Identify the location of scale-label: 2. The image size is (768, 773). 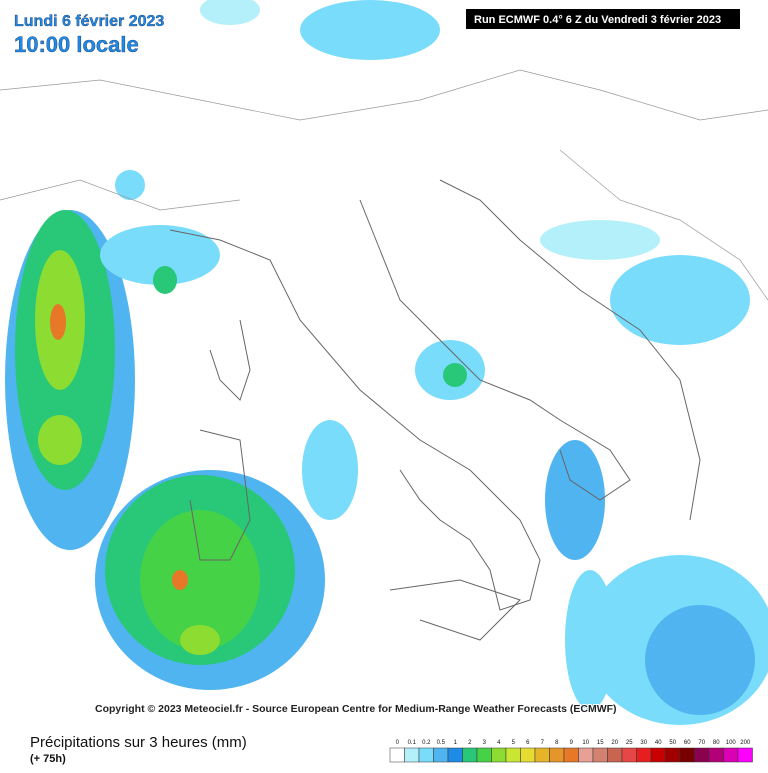
(470, 743).